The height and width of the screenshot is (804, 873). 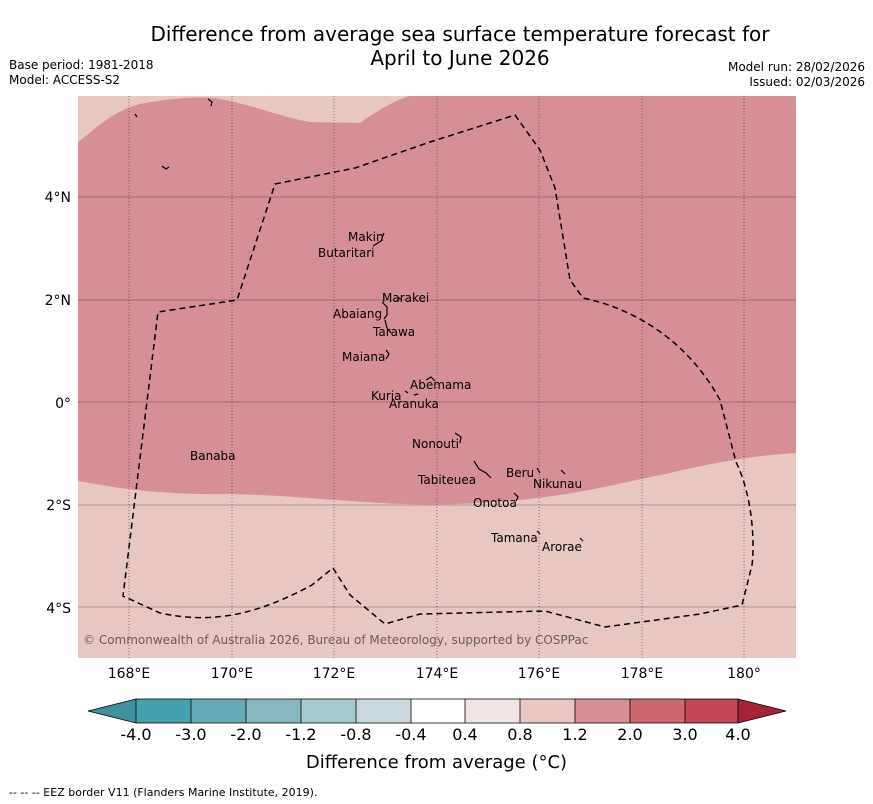 I want to click on place-label: Tabiteuea, so click(x=446, y=480).